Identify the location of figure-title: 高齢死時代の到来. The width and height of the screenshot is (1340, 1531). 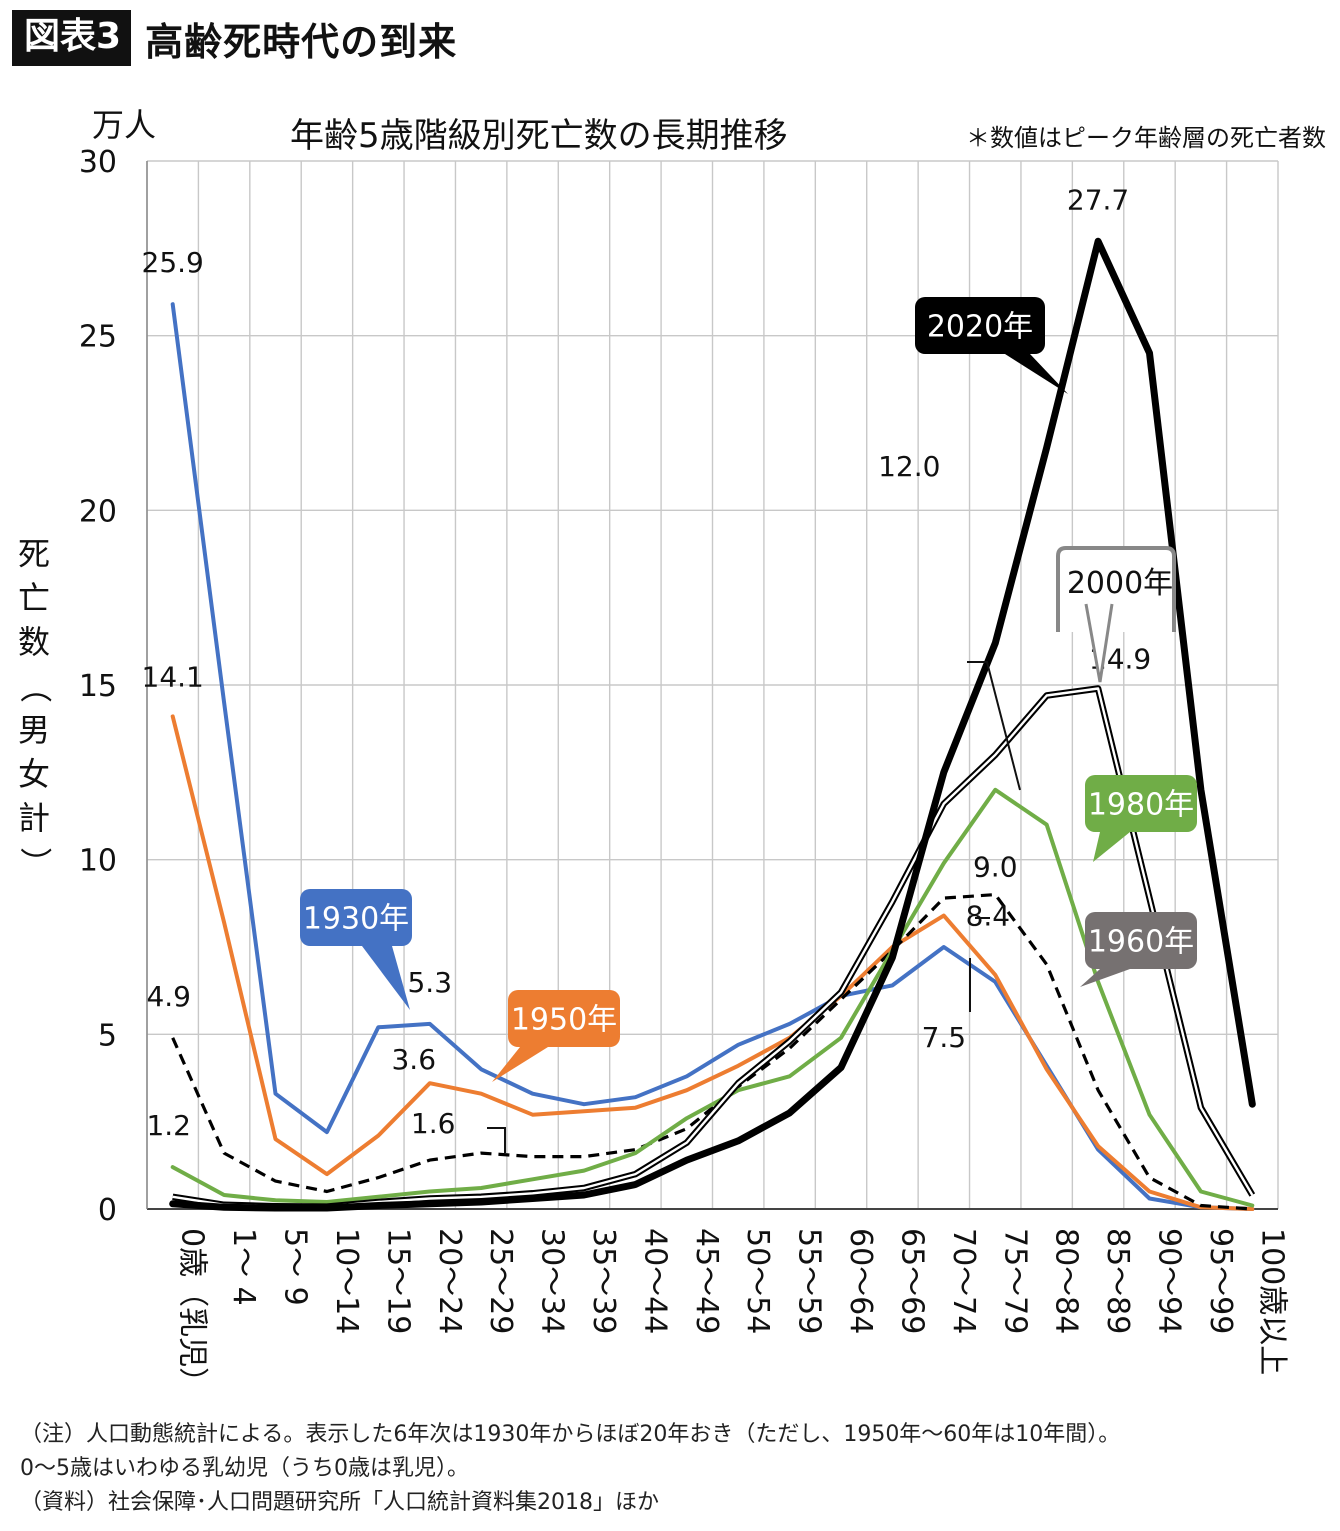
(301, 41).